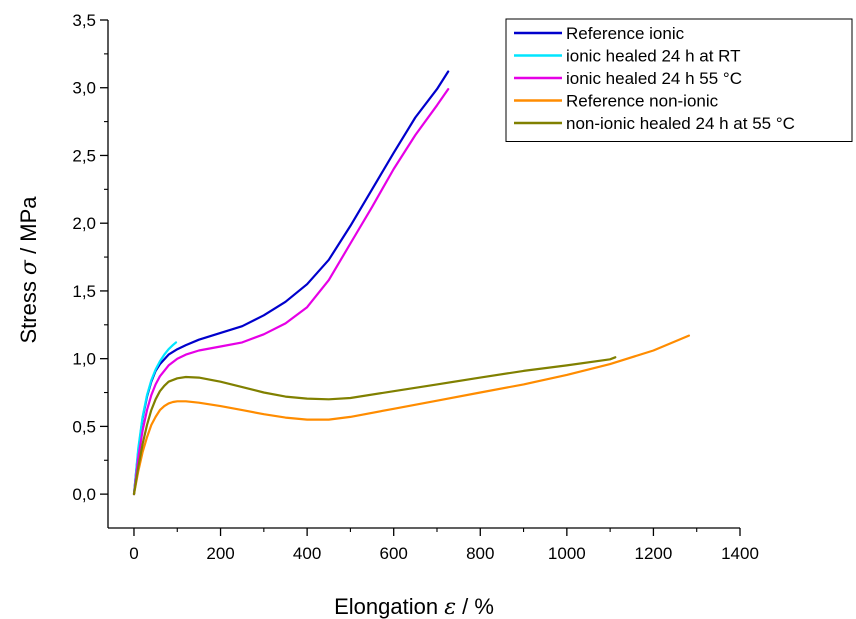  What do you see at coordinates (450, 607) in the screenshot?
I see `x-axis-title-symbol: ε` at bounding box center [450, 607].